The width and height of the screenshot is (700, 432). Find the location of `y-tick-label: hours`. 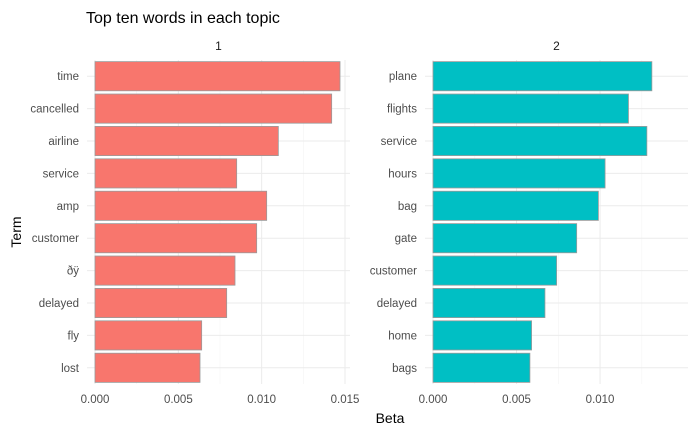

y-tick-label: hours is located at coordinates (402, 174).